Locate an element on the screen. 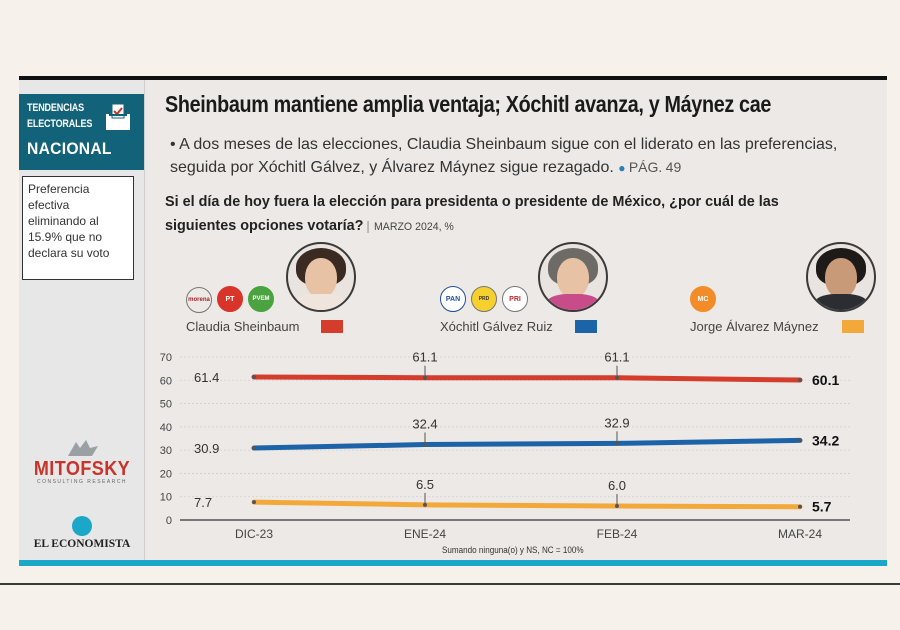 The width and height of the screenshot is (900, 630). mitofsky-tagline: CONSULTING RESEARCH is located at coordinates (82, 482).